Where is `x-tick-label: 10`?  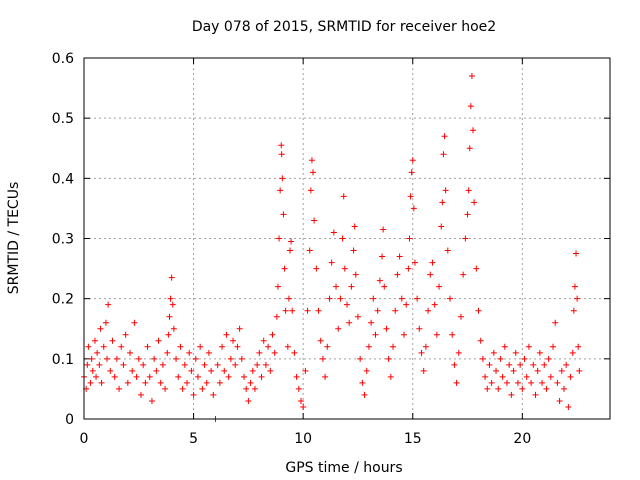
x-tick-label: 10 is located at coordinates (303, 439).